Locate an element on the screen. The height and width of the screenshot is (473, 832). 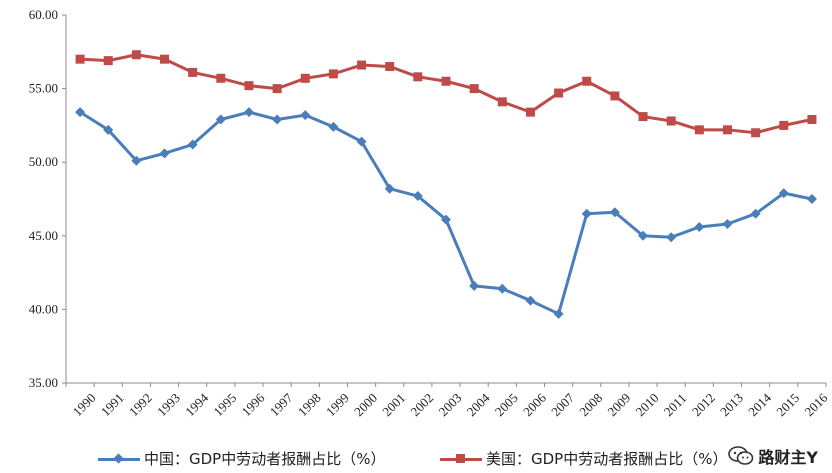
legend-swatch-usa is located at coordinates (461, 459).